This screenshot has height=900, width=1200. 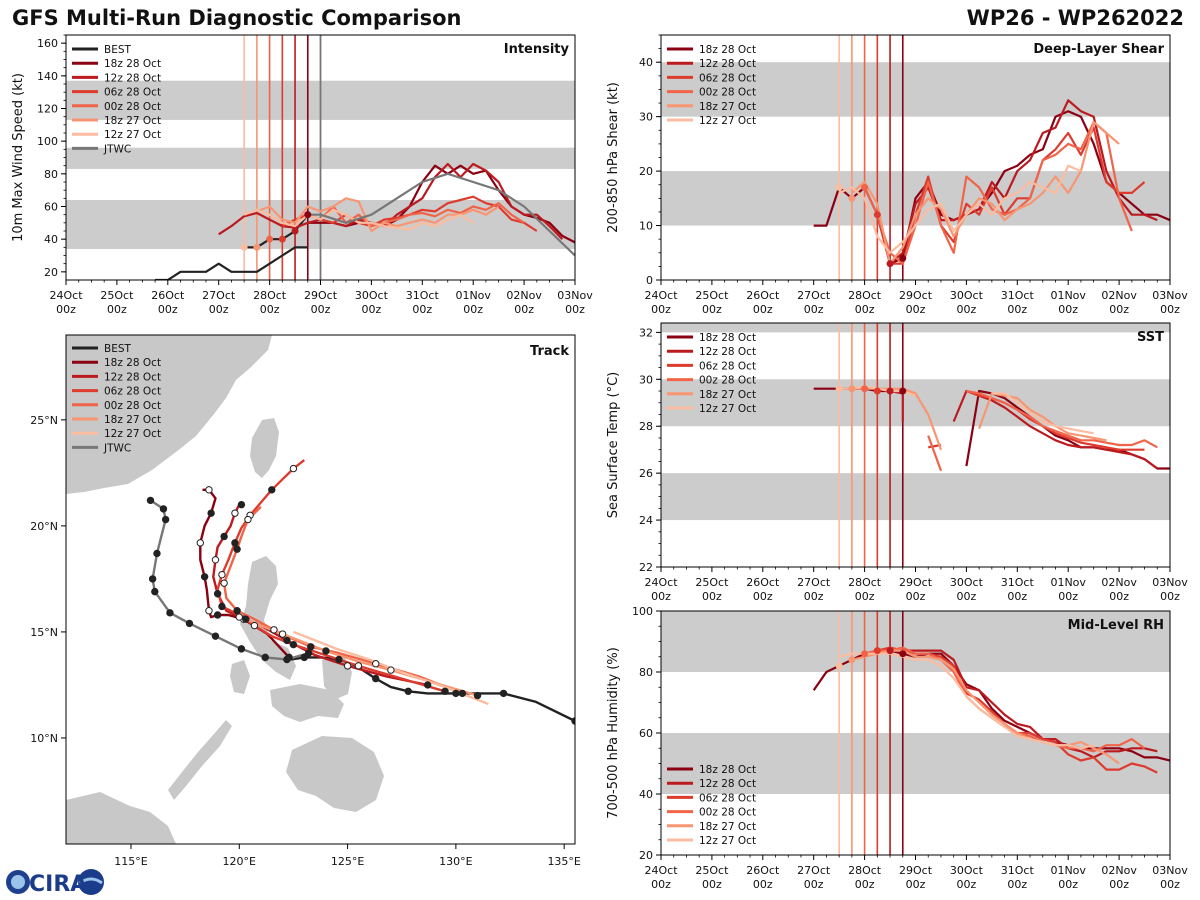 What do you see at coordinates (727, 64) in the screenshot?
I see `shear-legend-label-12z-28-oct: 12z 28 Oct` at bounding box center [727, 64].